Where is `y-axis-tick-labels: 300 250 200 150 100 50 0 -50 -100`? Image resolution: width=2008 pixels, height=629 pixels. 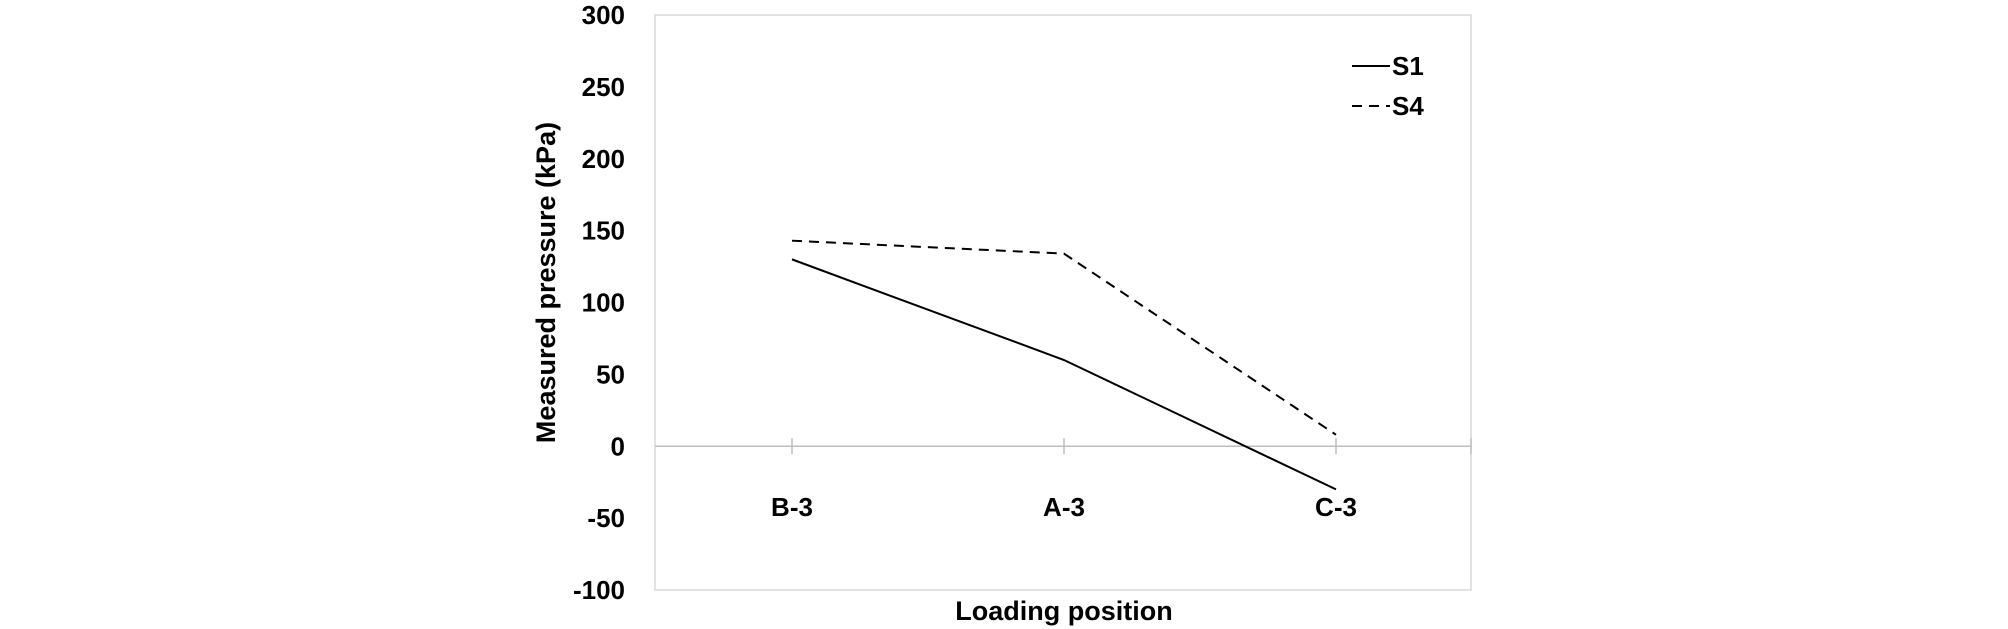 y-axis-tick-labels: 300 250 200 150 100 50 0 -50 -100 is located at coordinates (599, 302).